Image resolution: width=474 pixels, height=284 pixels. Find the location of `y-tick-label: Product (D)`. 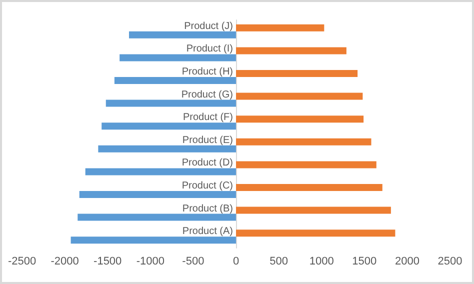

y-tick-label: Product (D) is located at coordinates (207, 163).